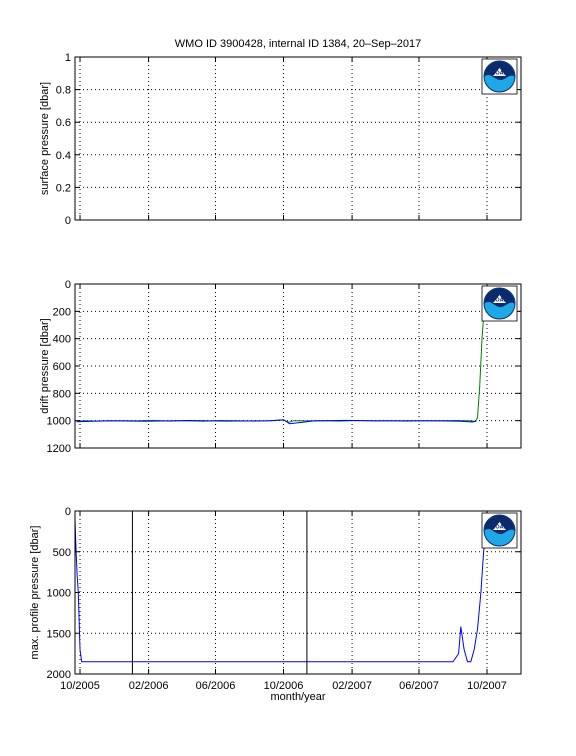 Image resolution: width=576 pixels, height=756 pixels. Describe the element at coordinates (62, 312) in the screenshot. I see `y-tick-label: 200` at that location.